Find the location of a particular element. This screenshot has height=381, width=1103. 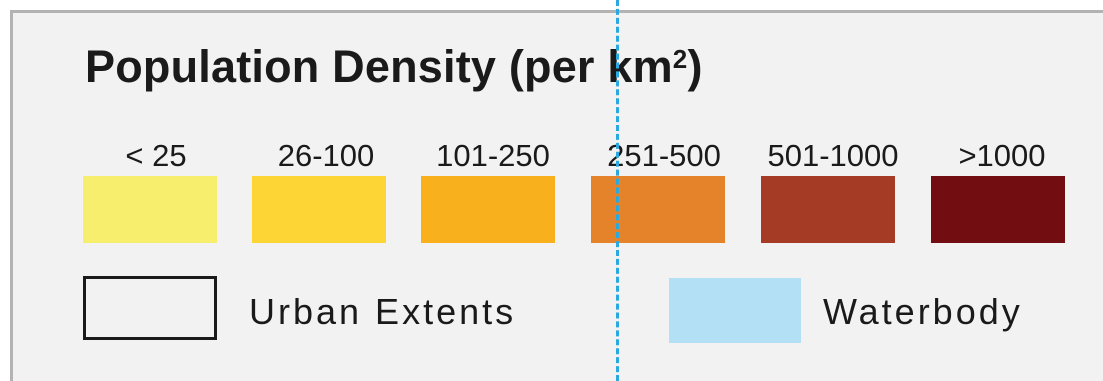

legend-title-superscript: 2 is located at coordinates (680, 59).